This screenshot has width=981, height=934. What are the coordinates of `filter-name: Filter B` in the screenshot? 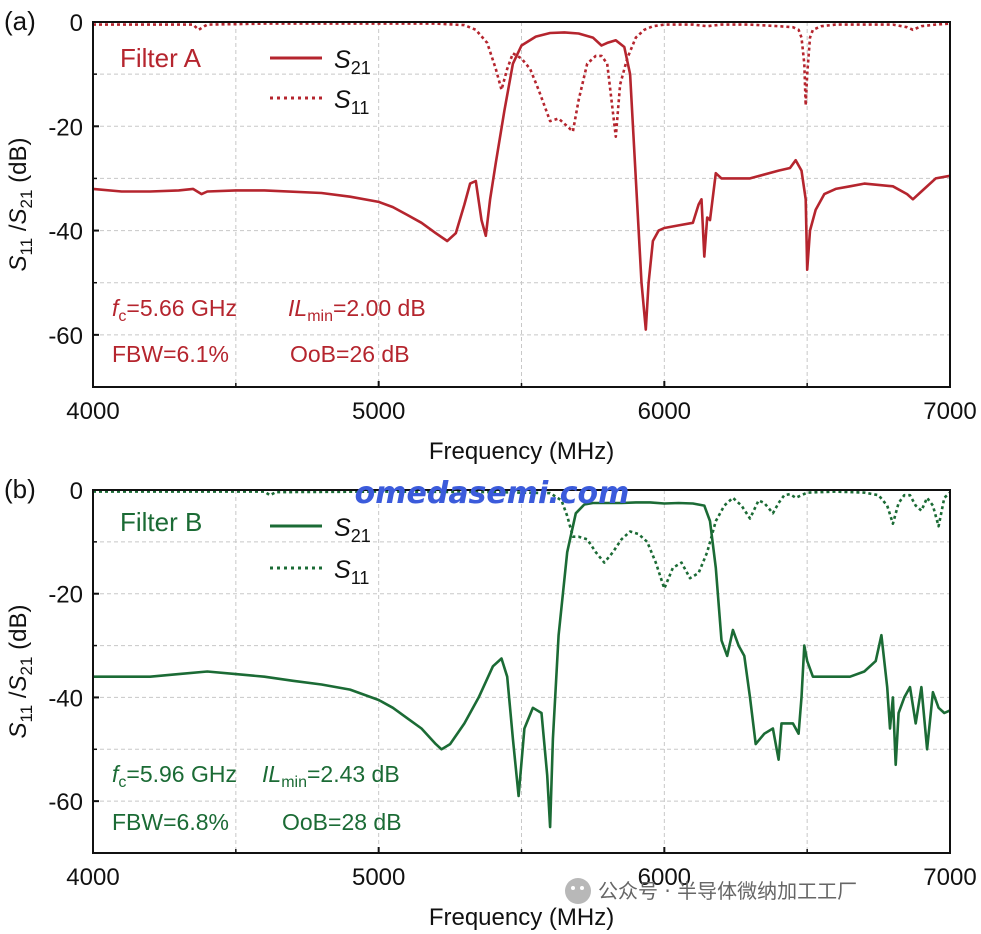 It's located at (161, 522).